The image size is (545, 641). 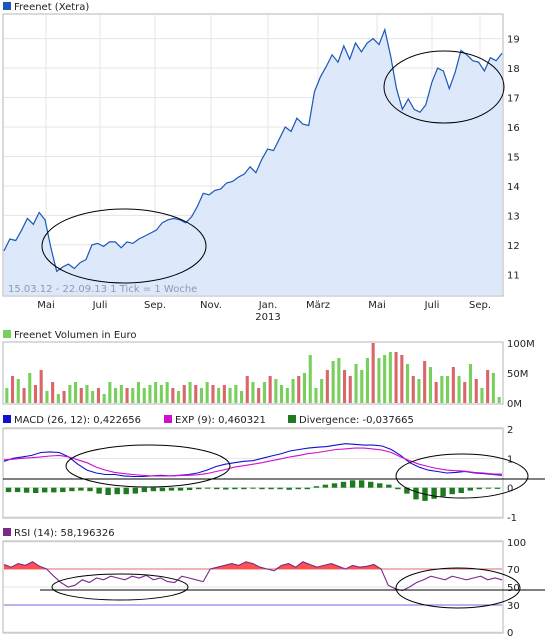 I want to click on x-month-label: März, so click(x=318, y=305).